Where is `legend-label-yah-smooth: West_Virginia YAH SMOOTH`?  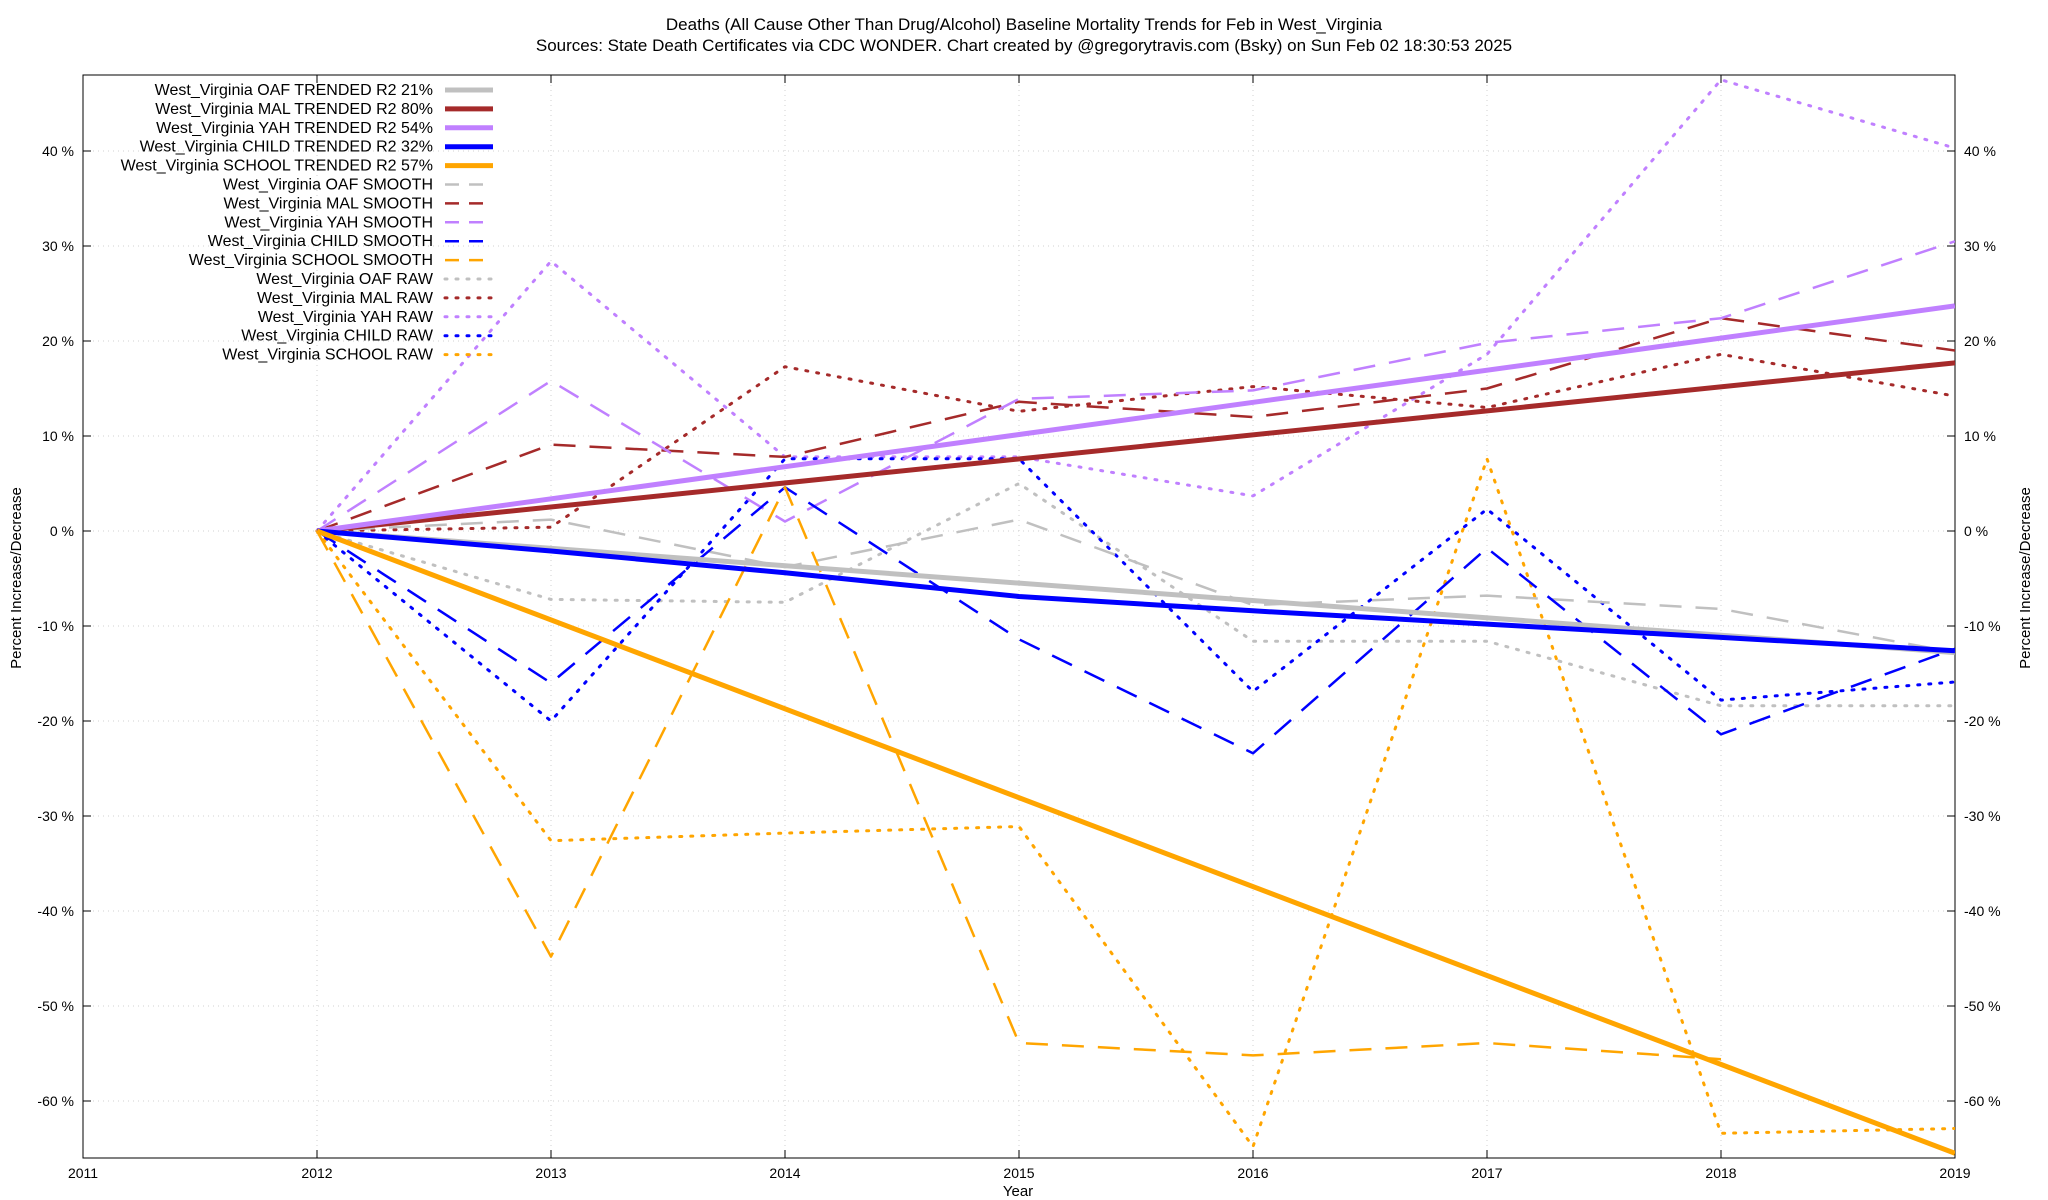
legend-label-yah-smooth: West_Virginia YAH SMOOTH is located at coordinates (328, 222).